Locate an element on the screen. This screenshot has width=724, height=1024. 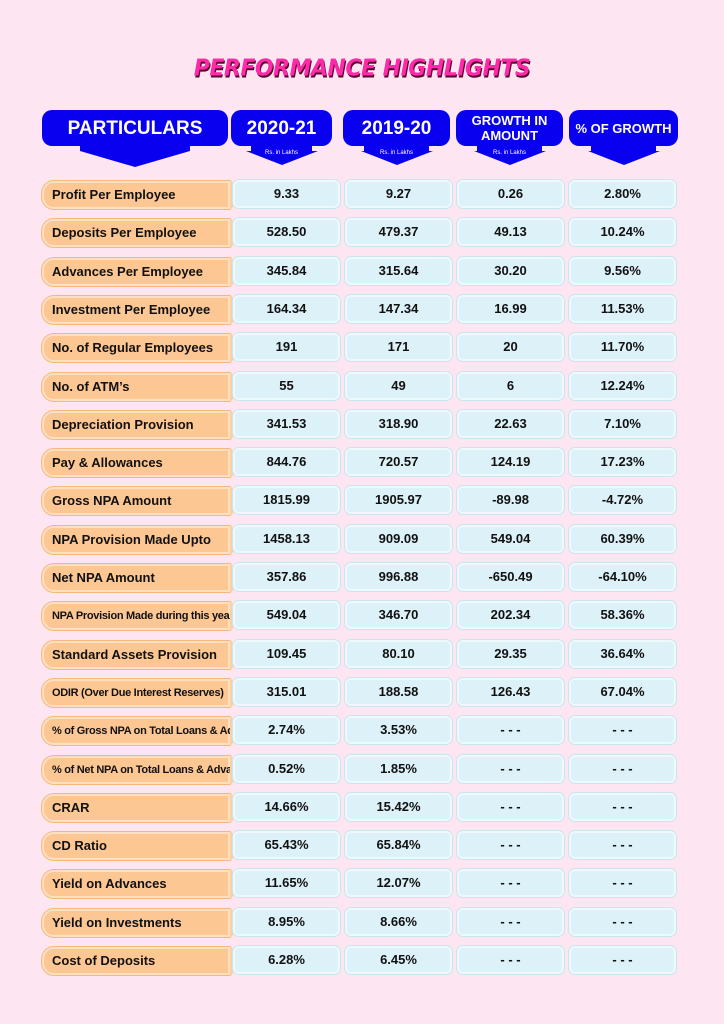
row-label: Cost of Deposits is located at coordinates (142, 961).